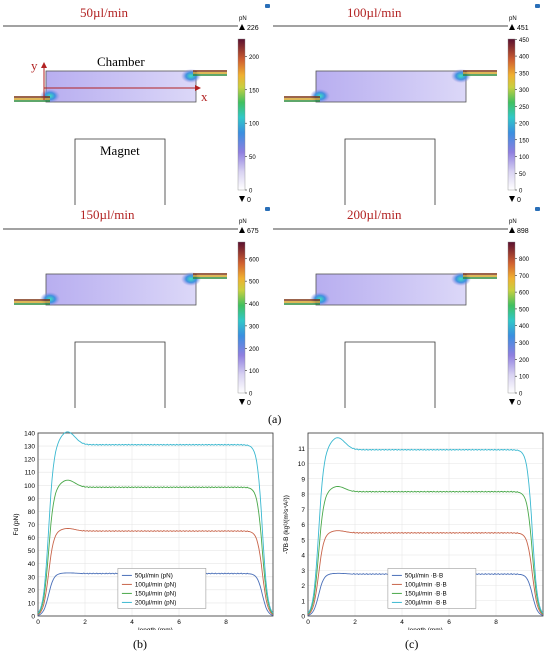 The height and width of the screenshot is (655, 550). I want to click on x-tick-label: 2, so click(85, 622).